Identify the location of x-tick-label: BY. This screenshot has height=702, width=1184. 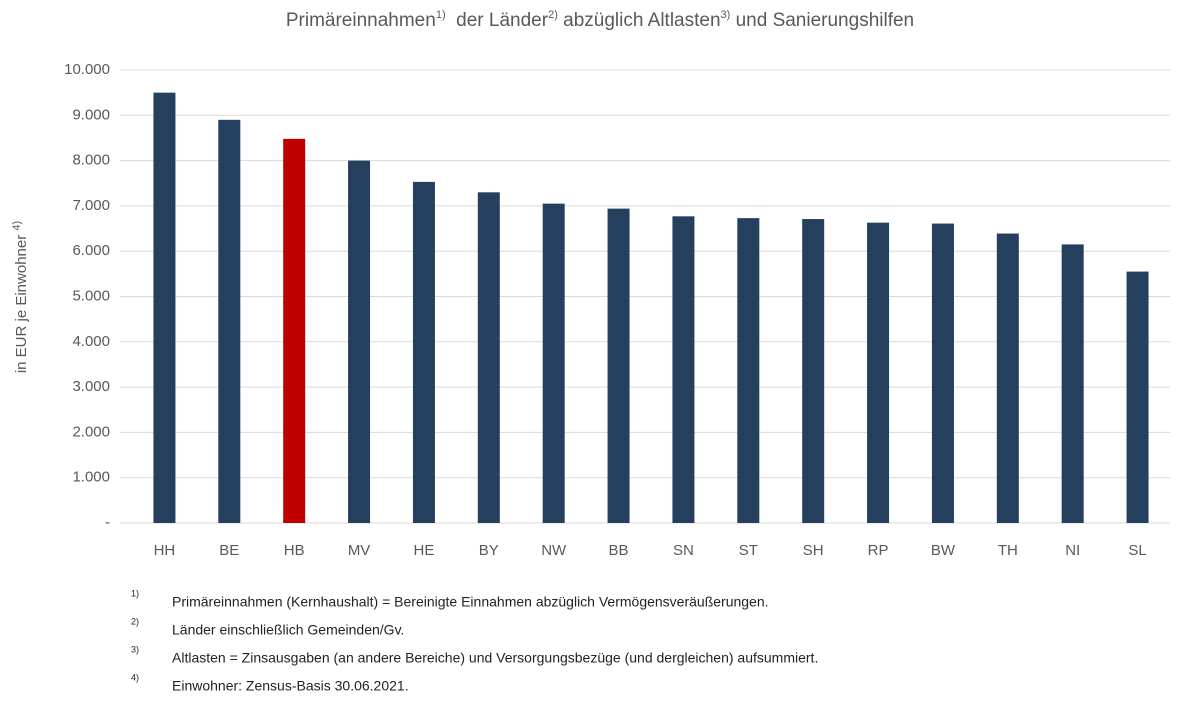
(489, 550).